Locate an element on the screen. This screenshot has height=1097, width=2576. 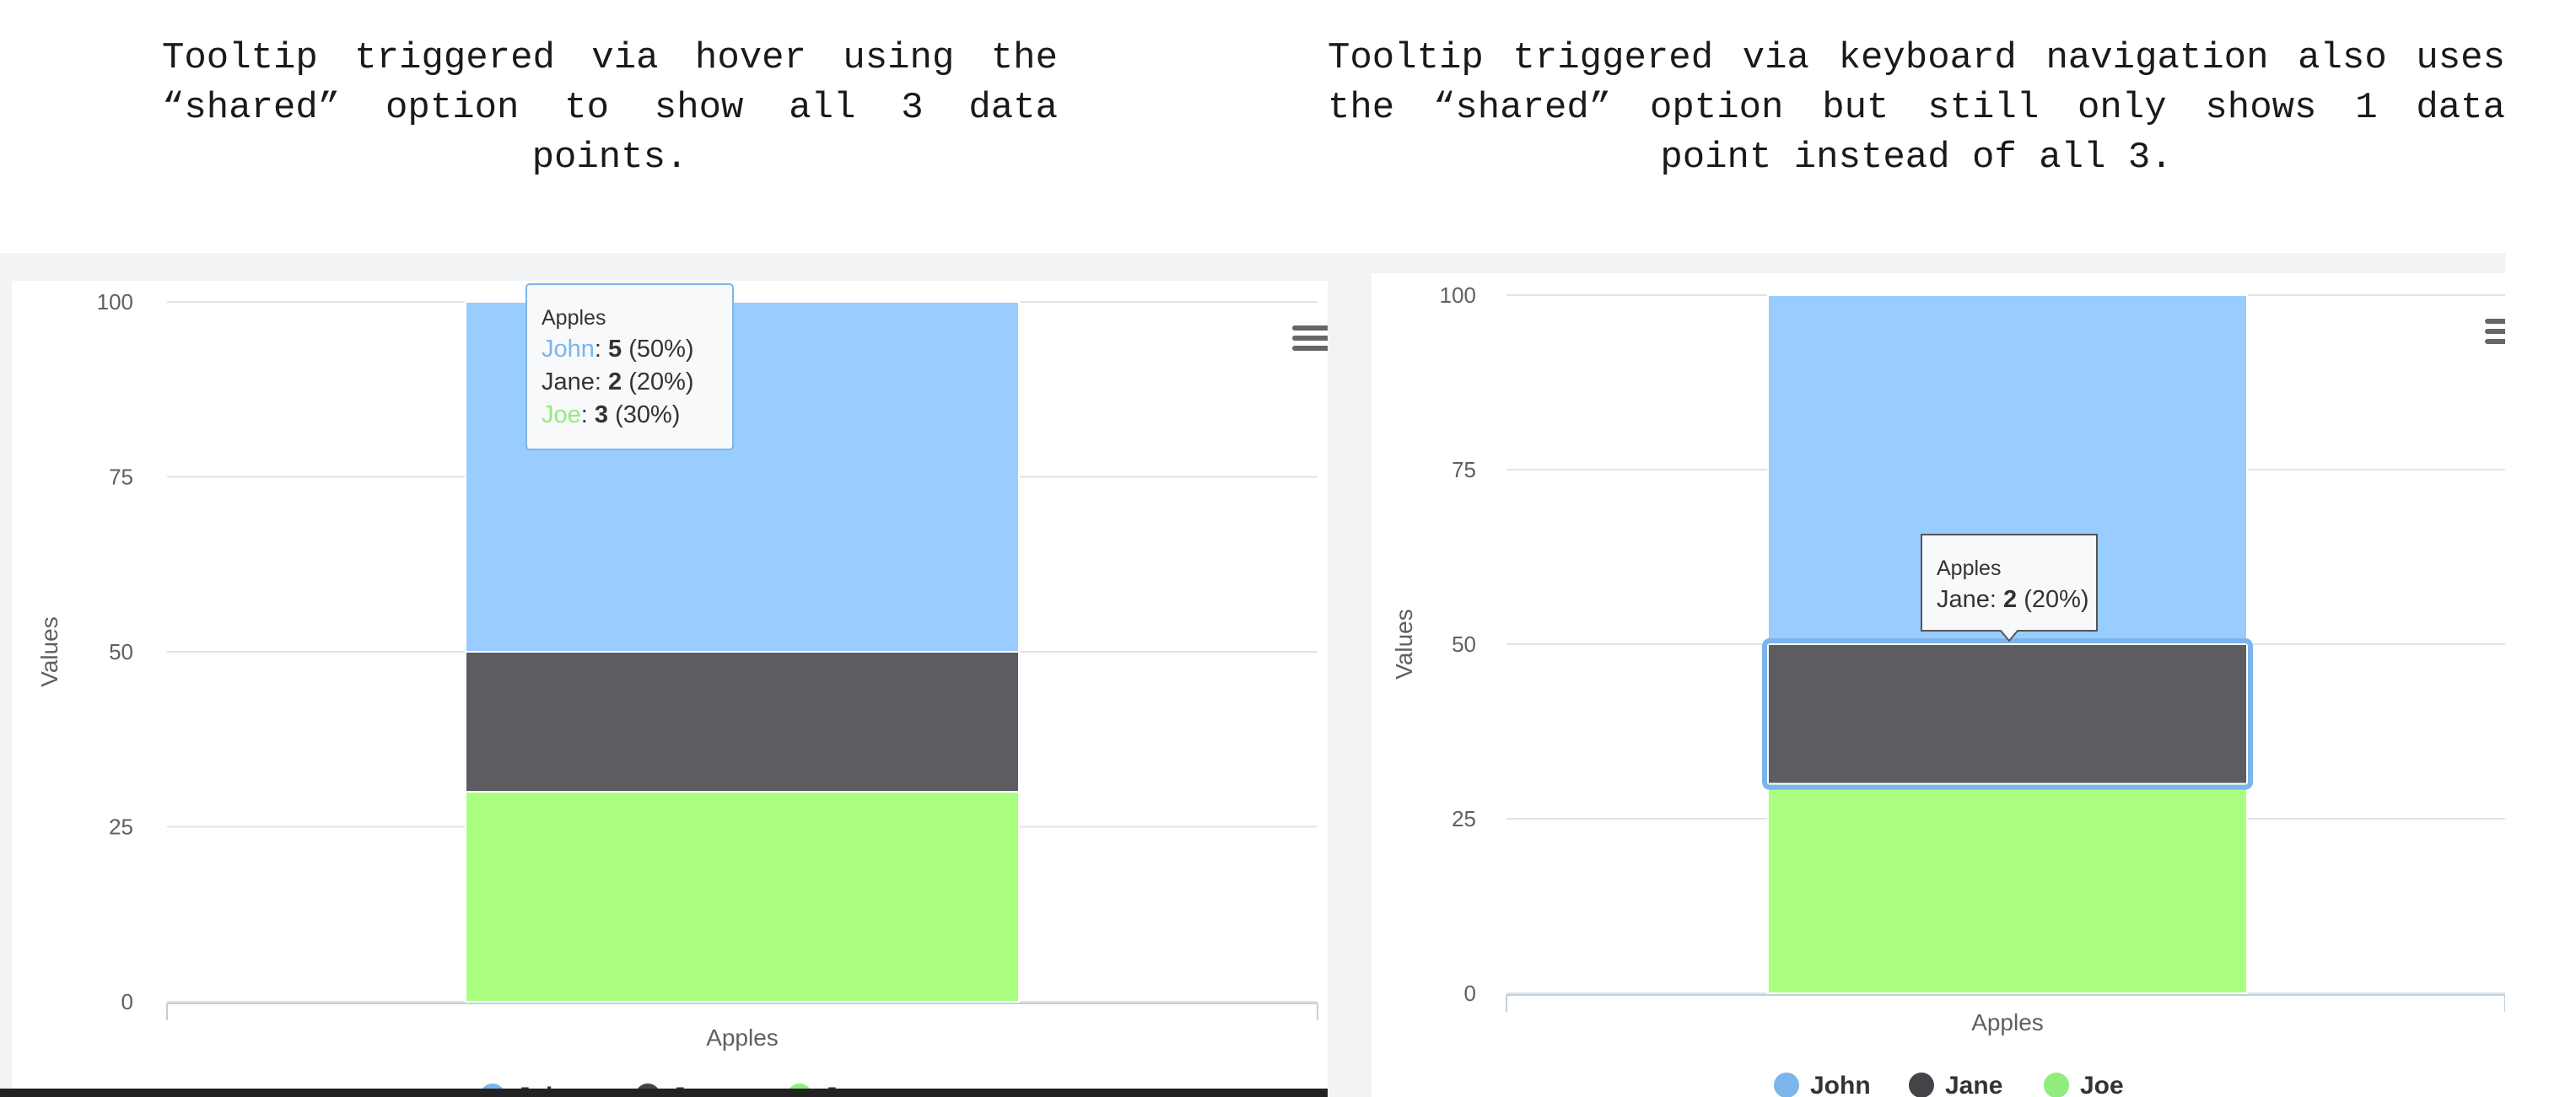
tooltip-row-joe: Joe: 3 (30%) is located at coordinates (611, 414).